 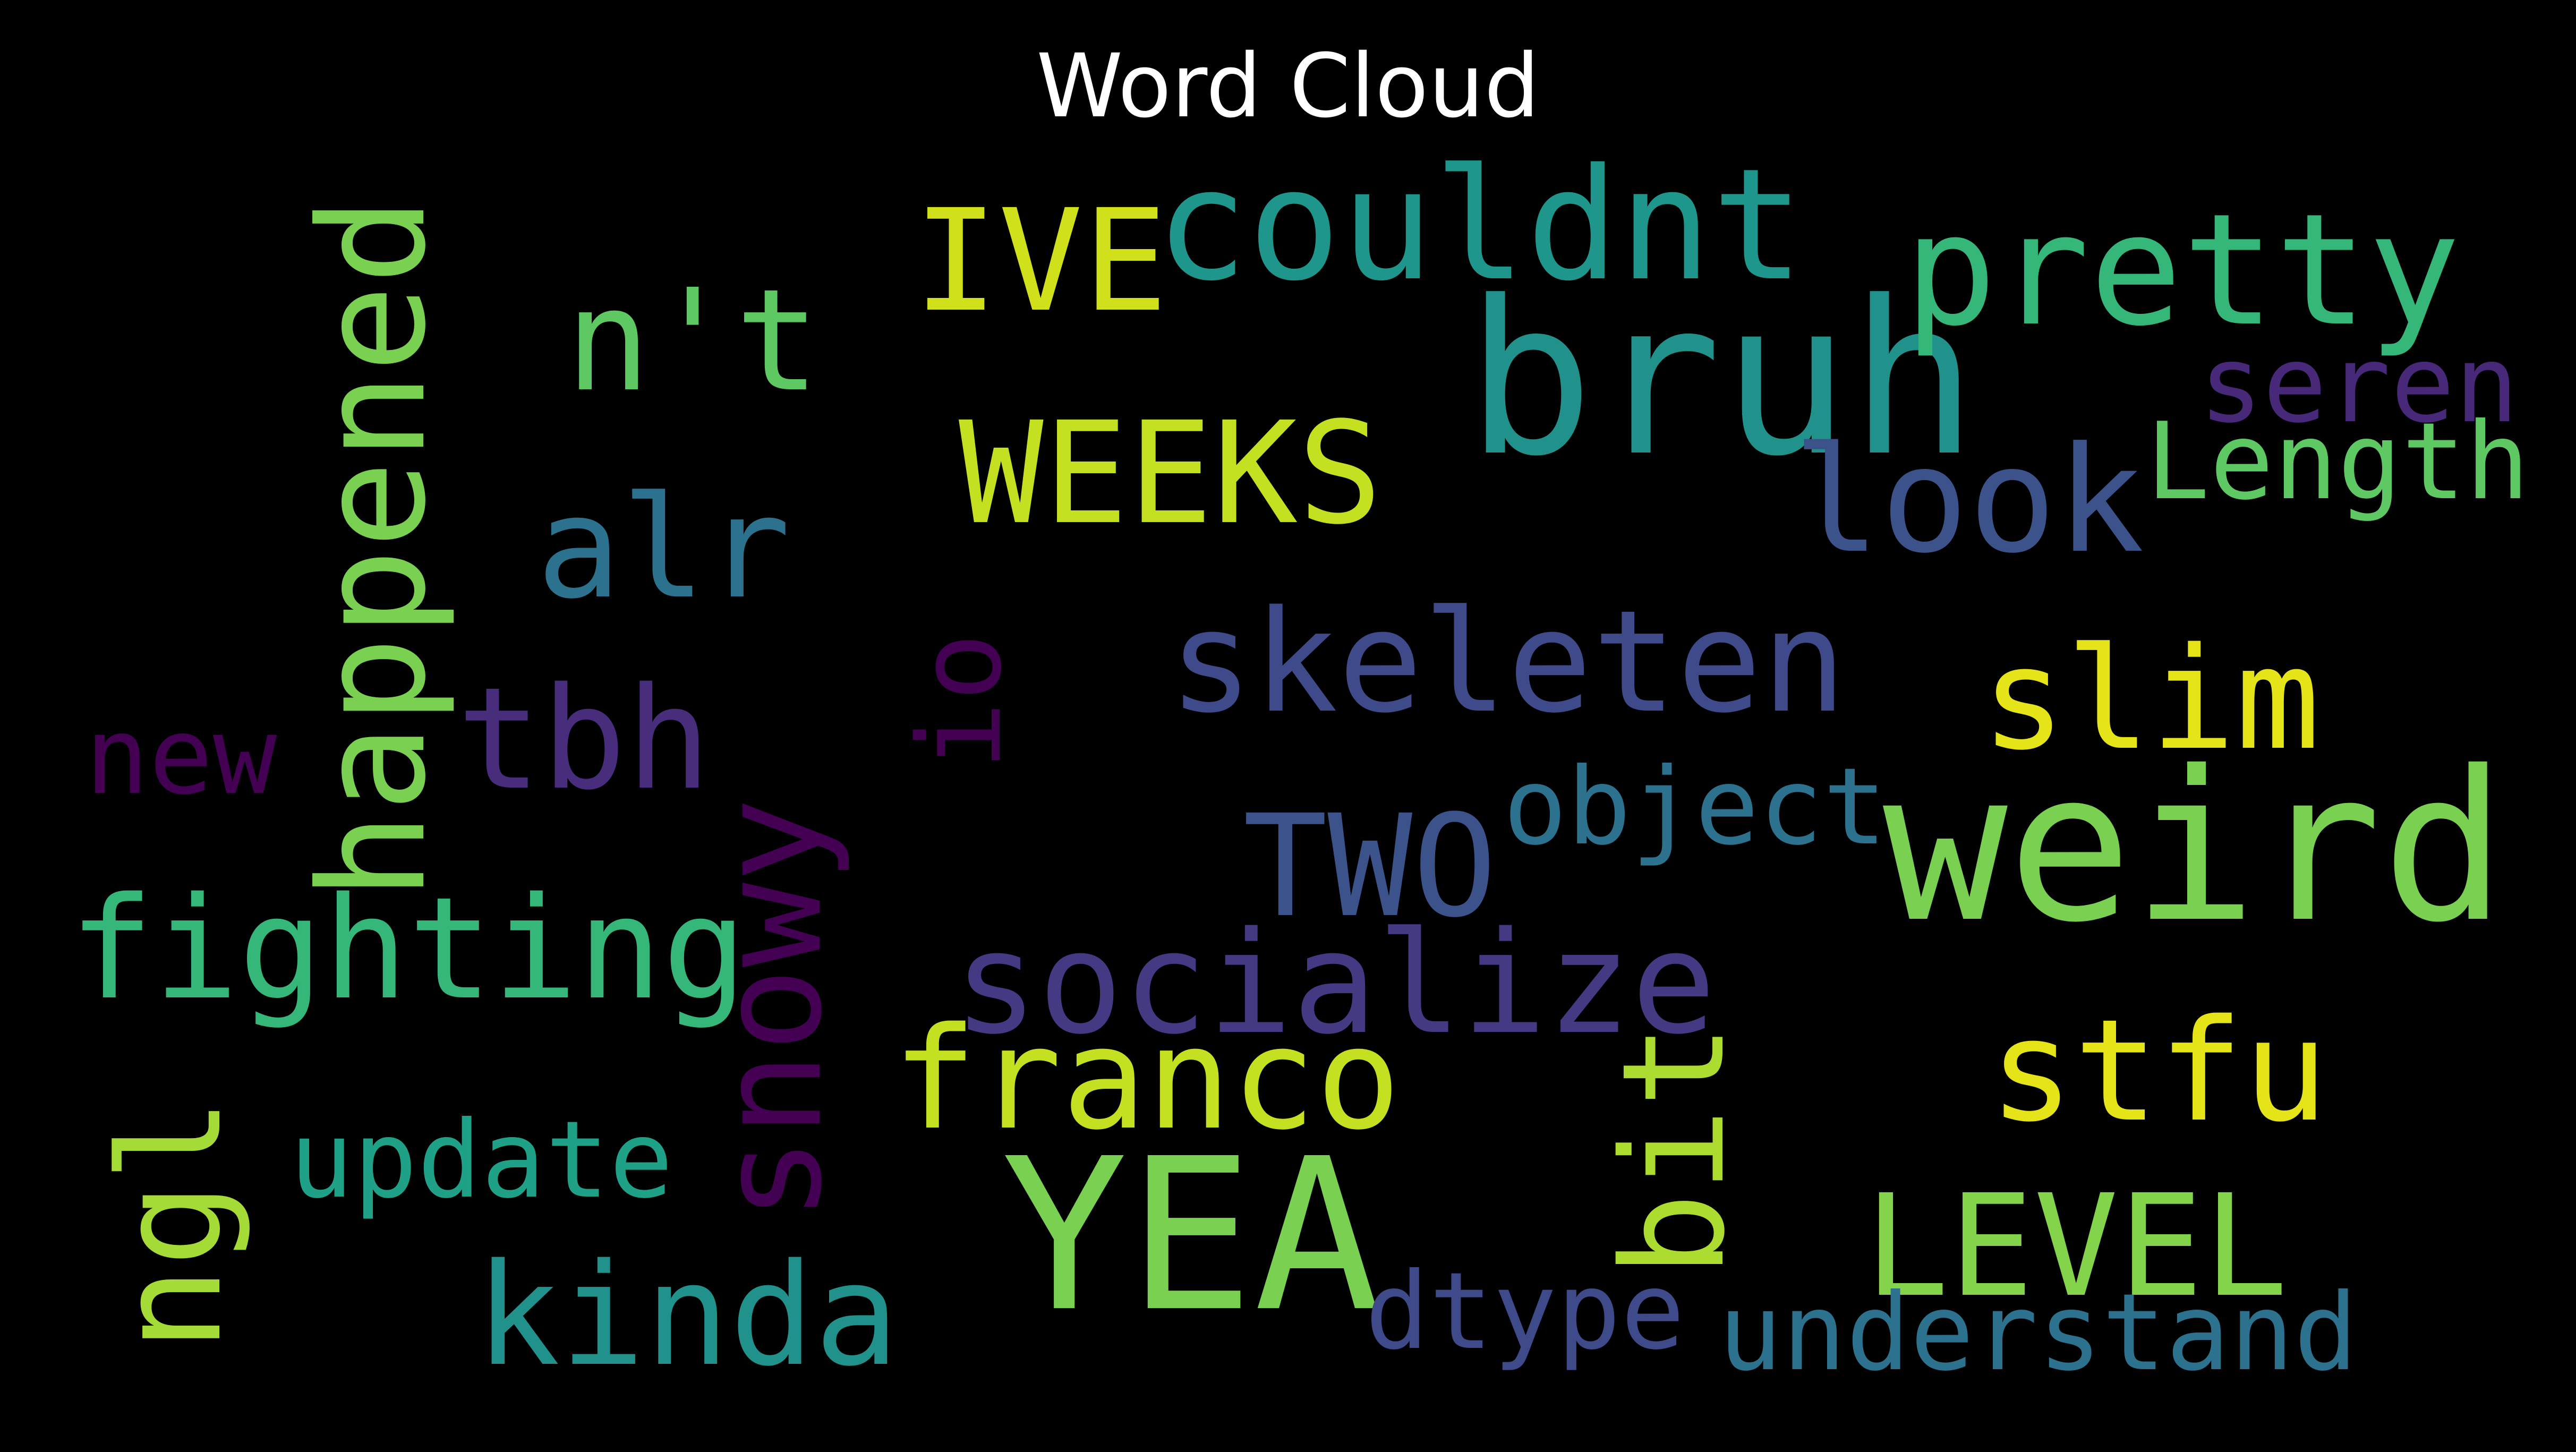 What do you see at coordinates (2195, 847) in the screenshot?
I see `word-weird: weird` at bounding box center [2195, 847].